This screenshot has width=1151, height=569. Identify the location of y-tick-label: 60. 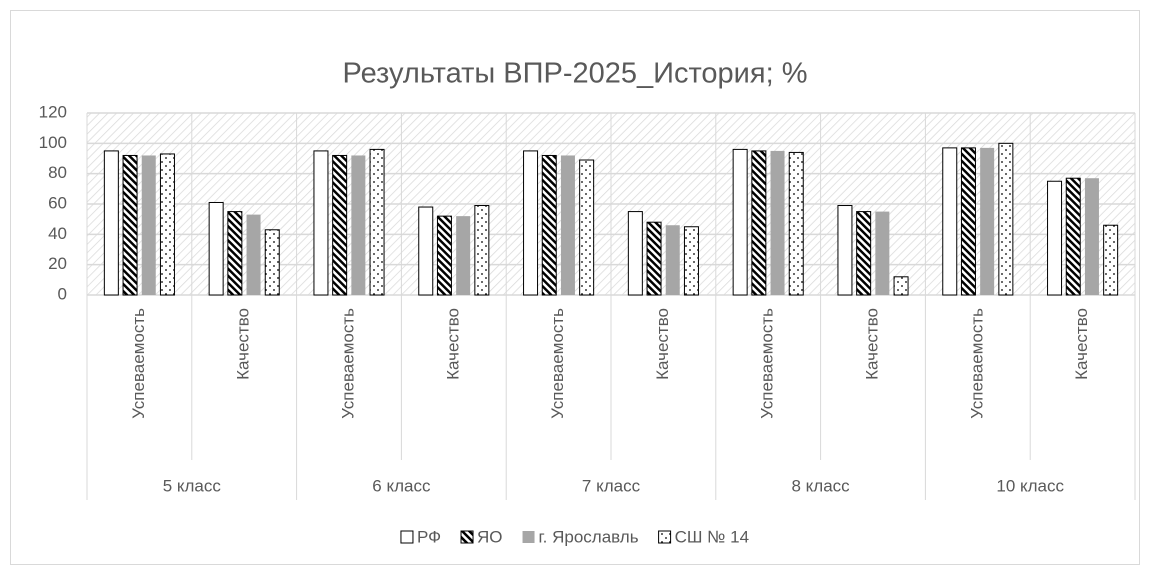
(57, 202).